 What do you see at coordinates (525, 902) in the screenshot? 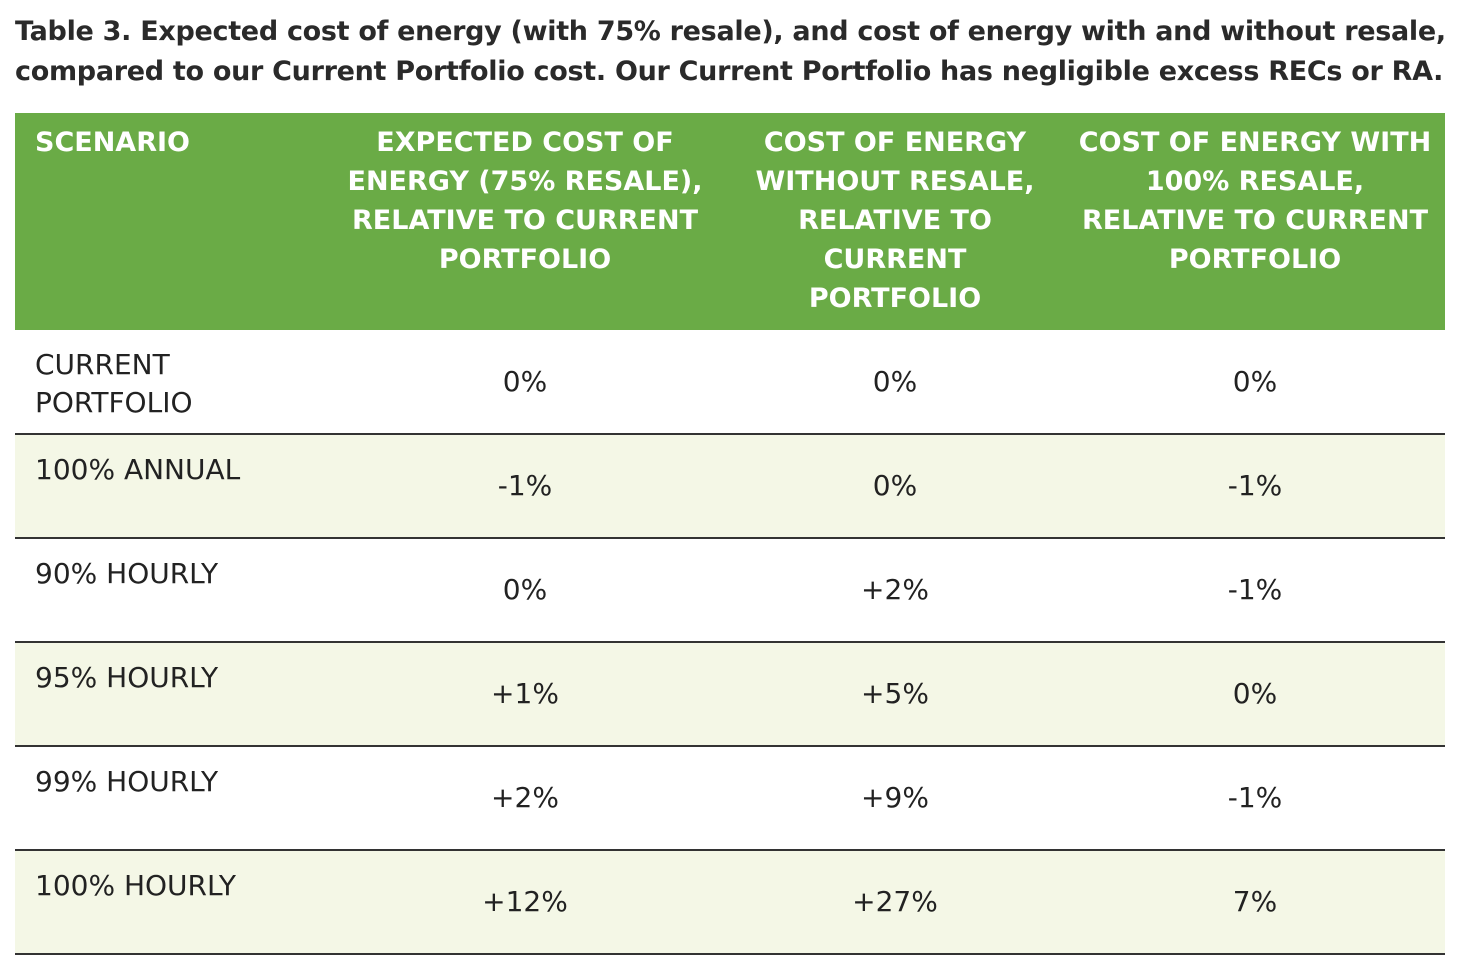
I see `cell: +12%` at bounding box center [525, 902].